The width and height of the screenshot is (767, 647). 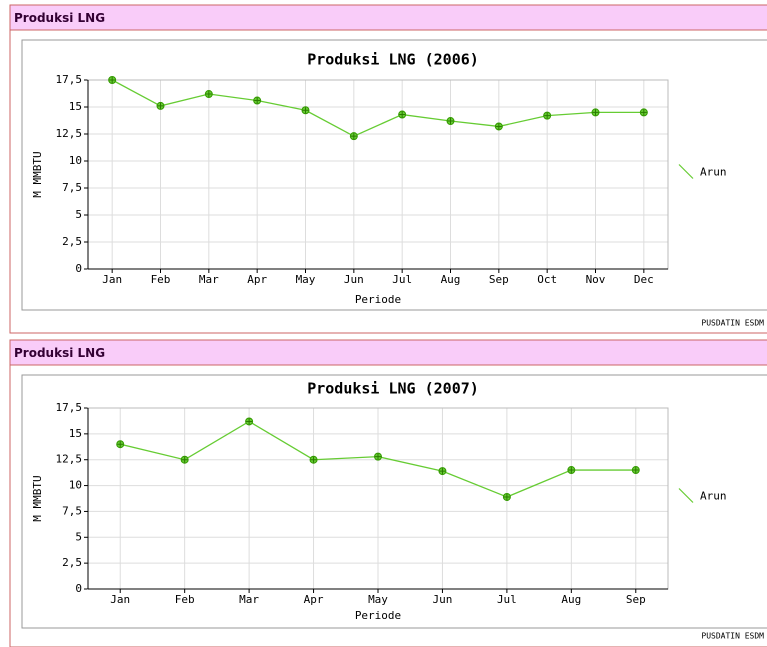 I want to click on chart-title: Produksi LNG (2006), so click(x=393, y=60).